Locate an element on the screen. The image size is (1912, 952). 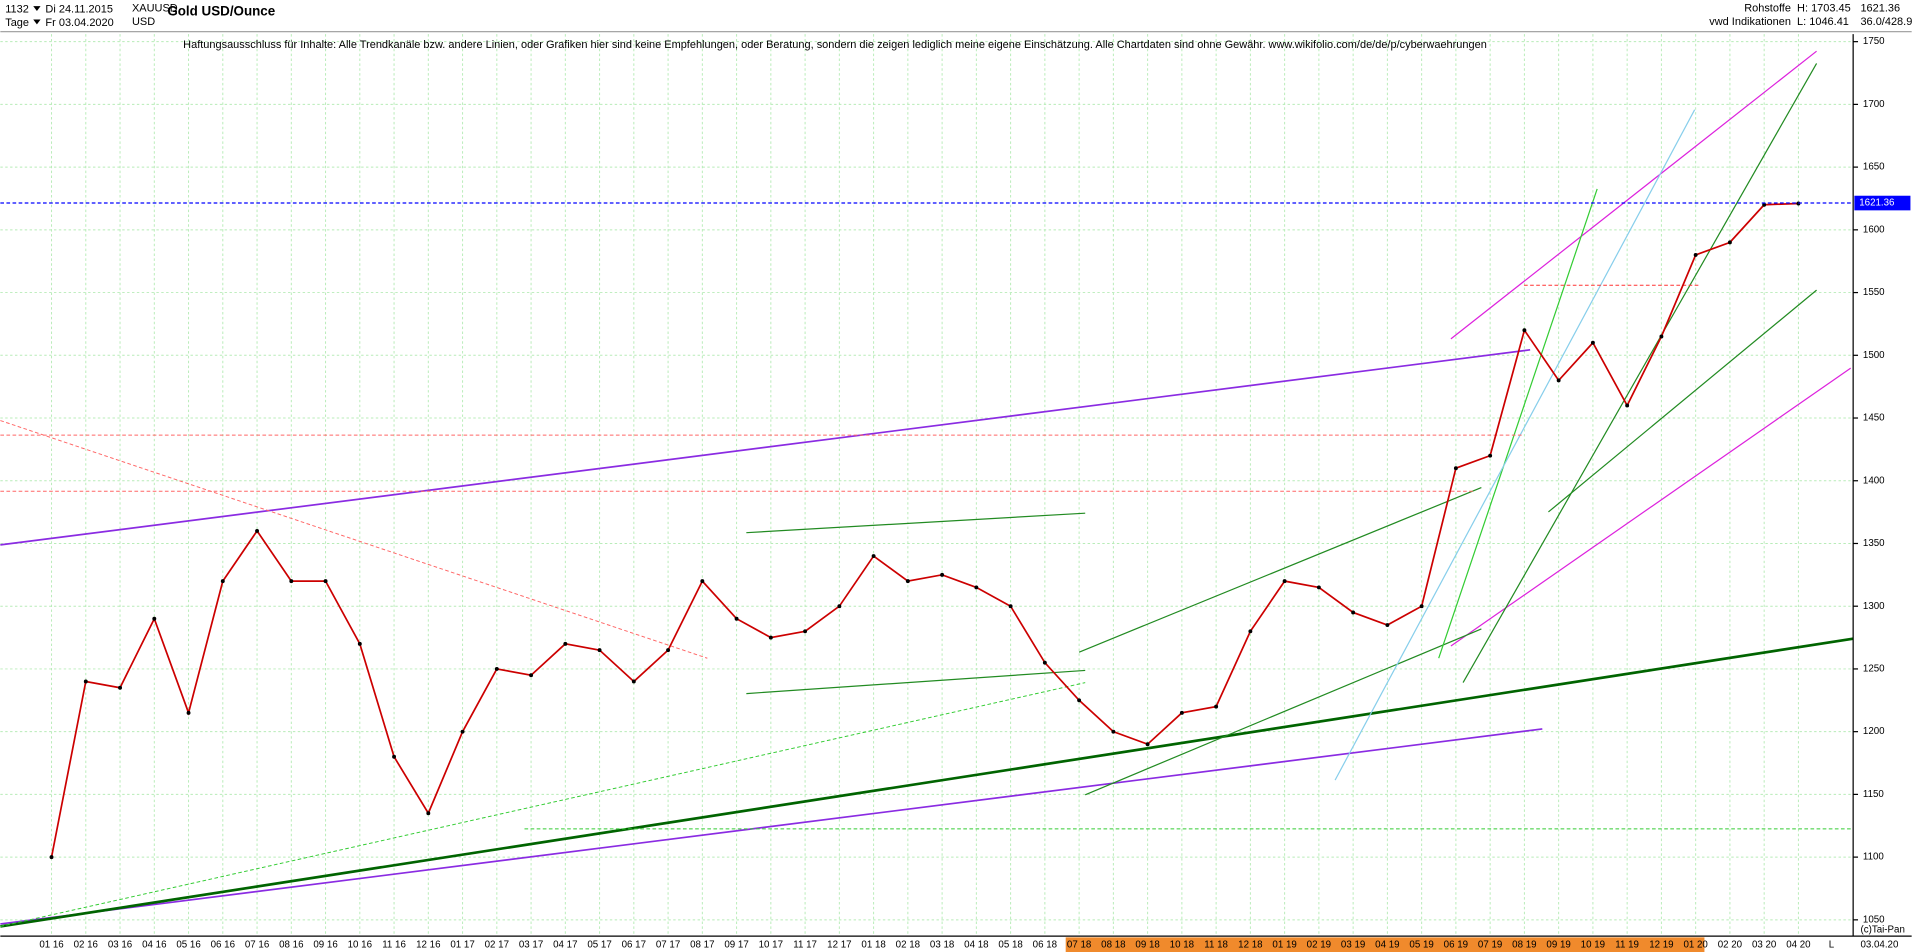
x-tick-label: 05 18 is located at coordinates (1010, 944).